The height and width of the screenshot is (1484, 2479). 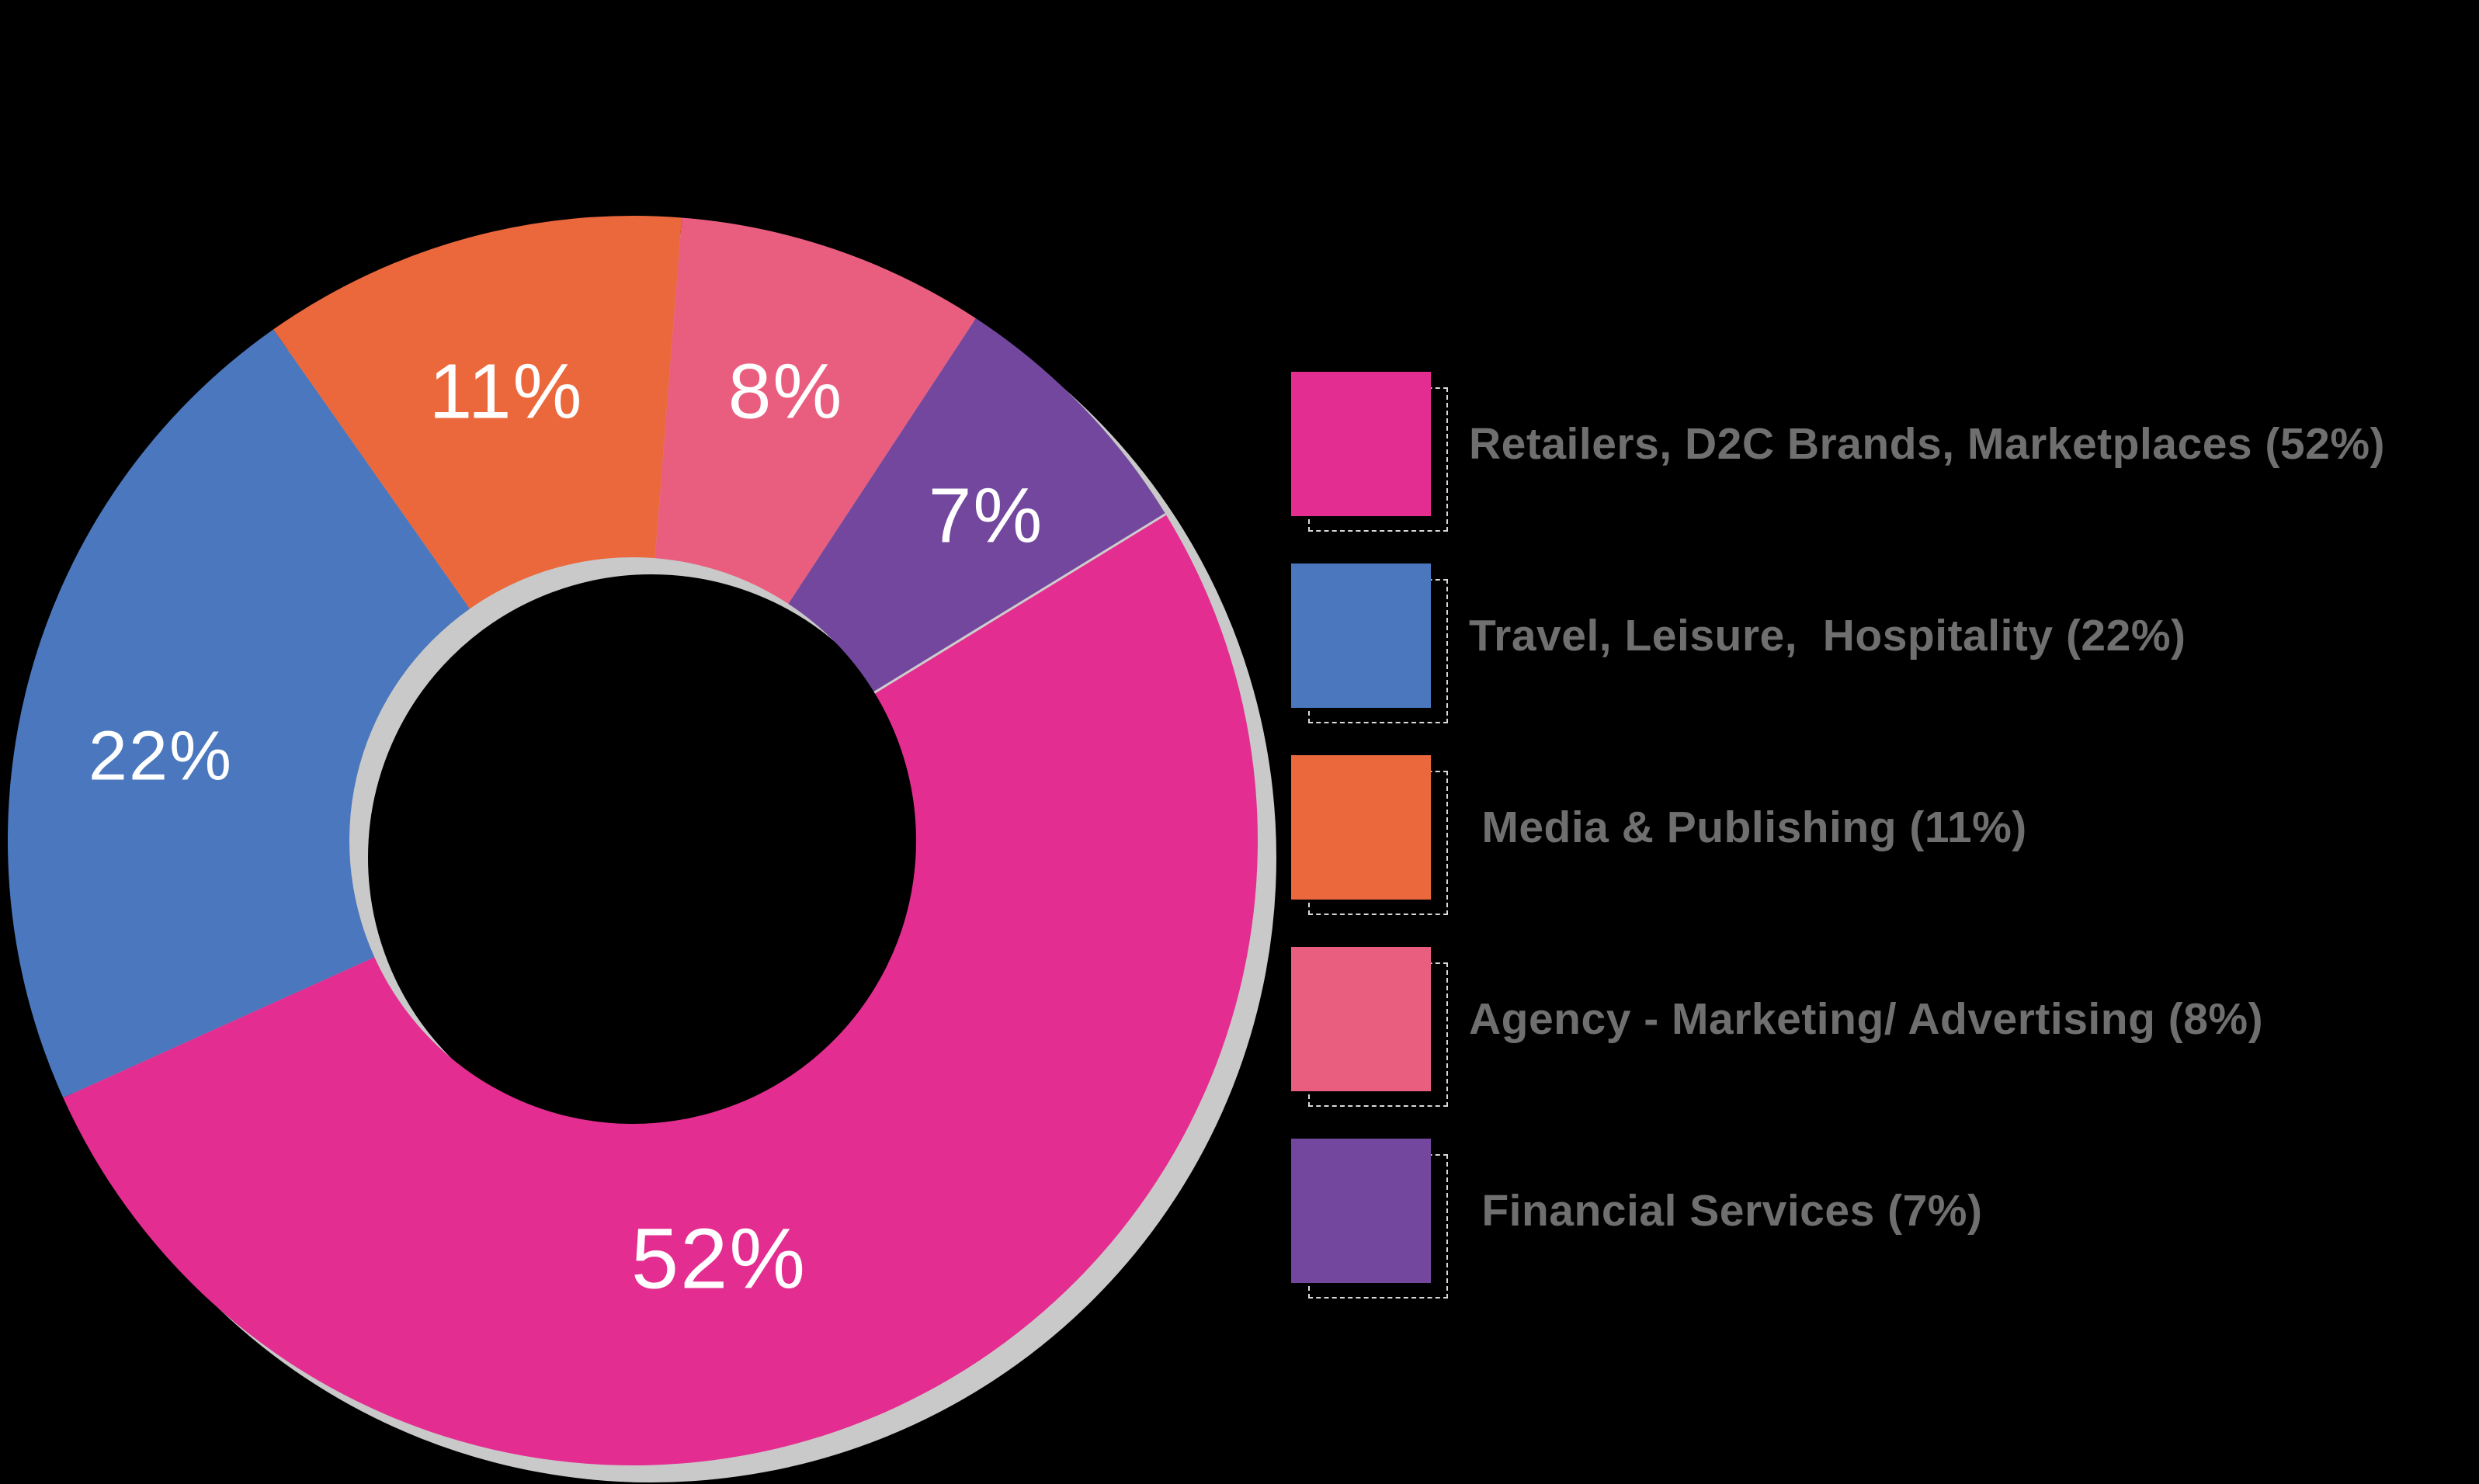 I want to click on slice-pct-label-8: 8%, so click(x=785, y=392).